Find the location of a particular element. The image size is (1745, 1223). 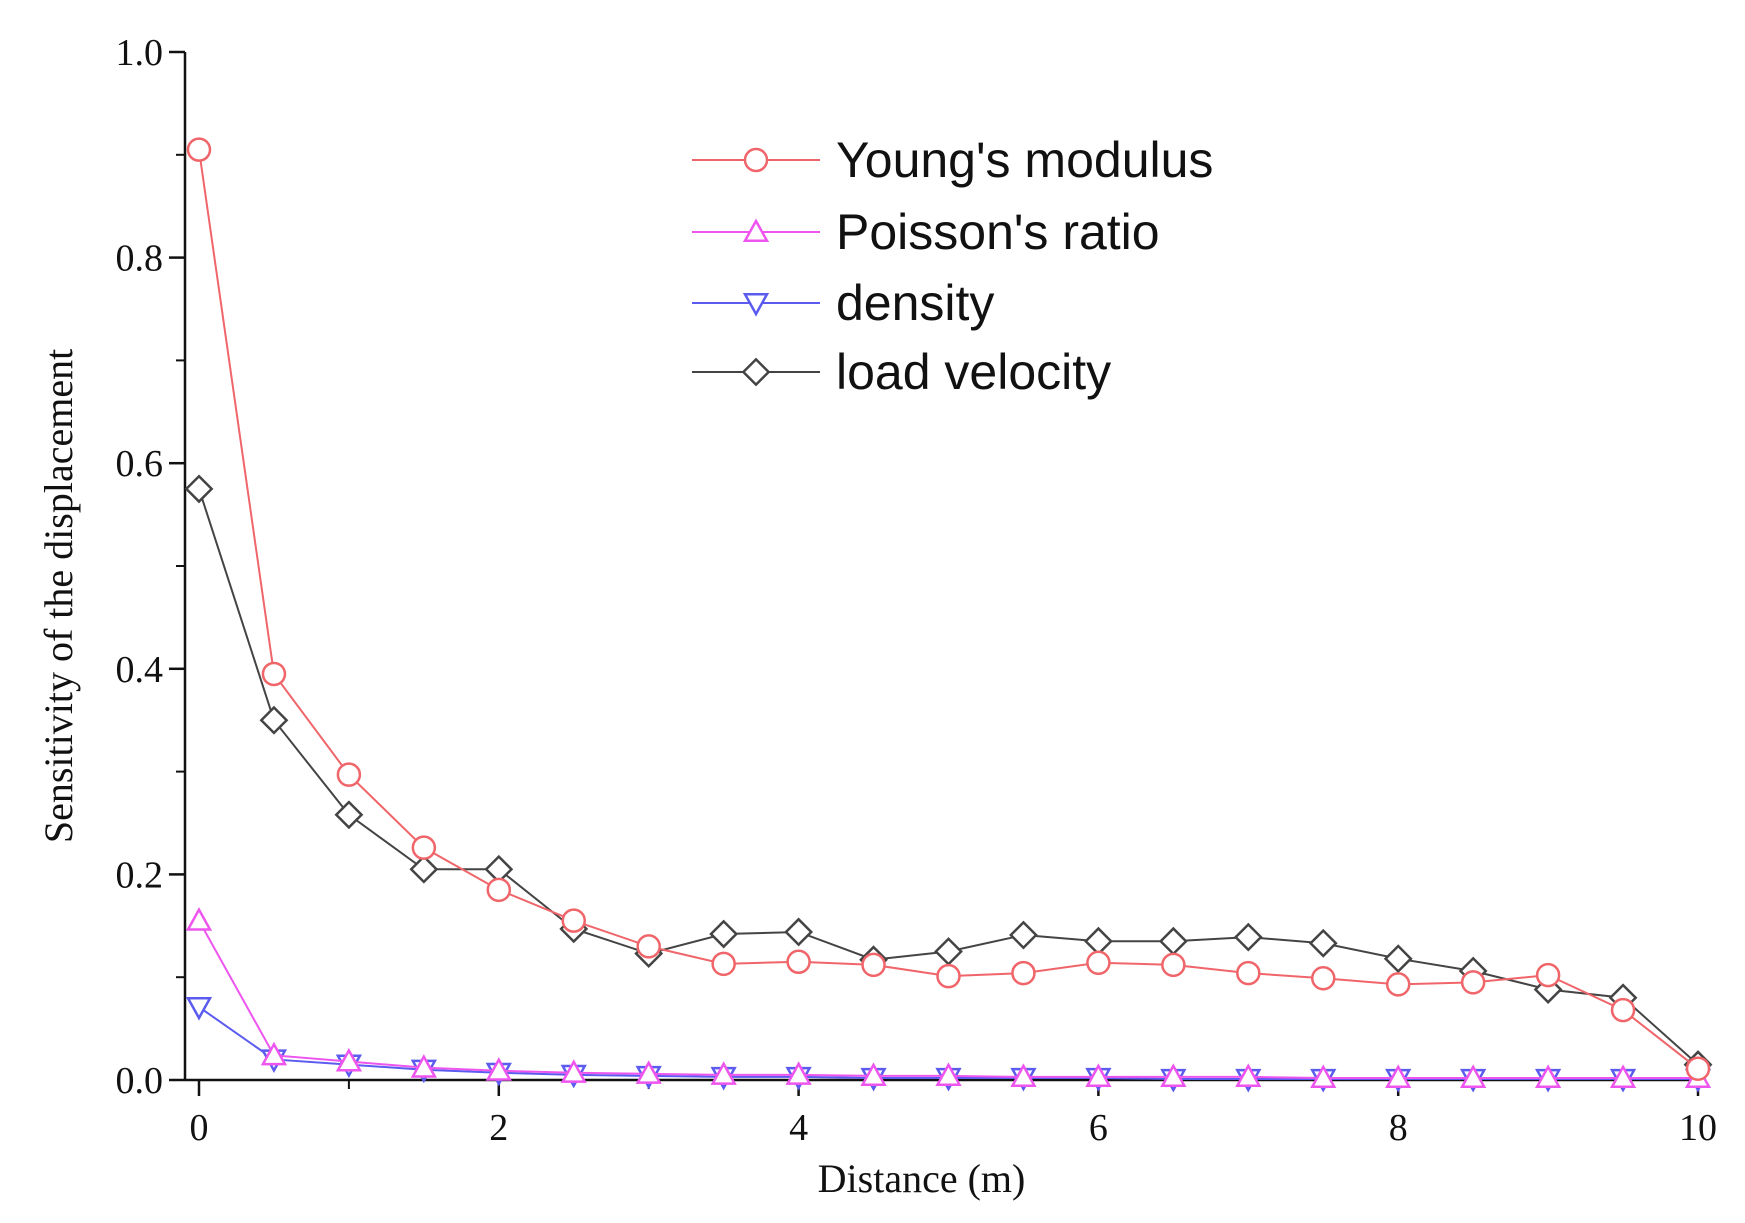

legend-marker-poisson-s-ratio is located at coordinates (756, 230).